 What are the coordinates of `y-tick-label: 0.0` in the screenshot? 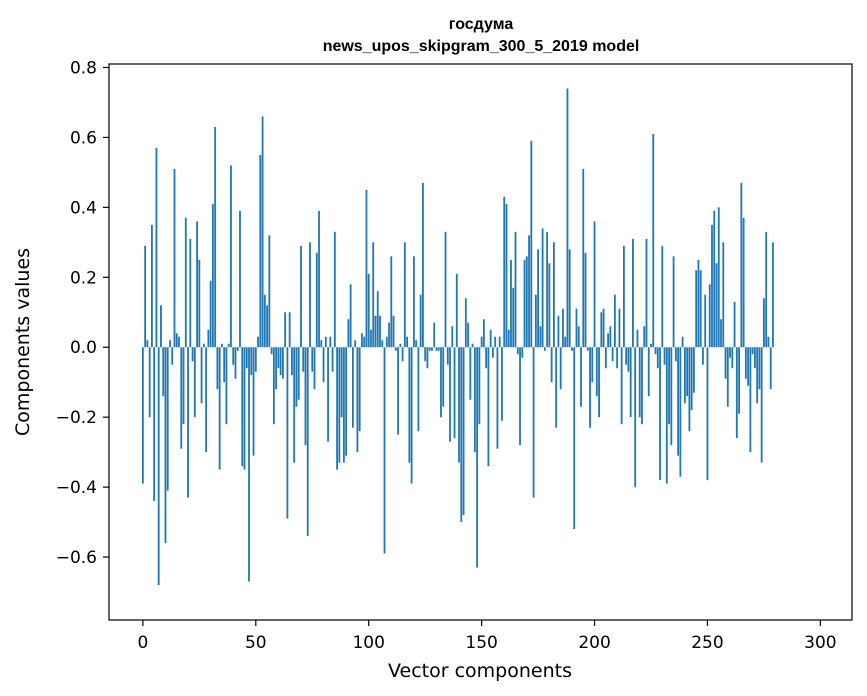 It's located at (83, 348).